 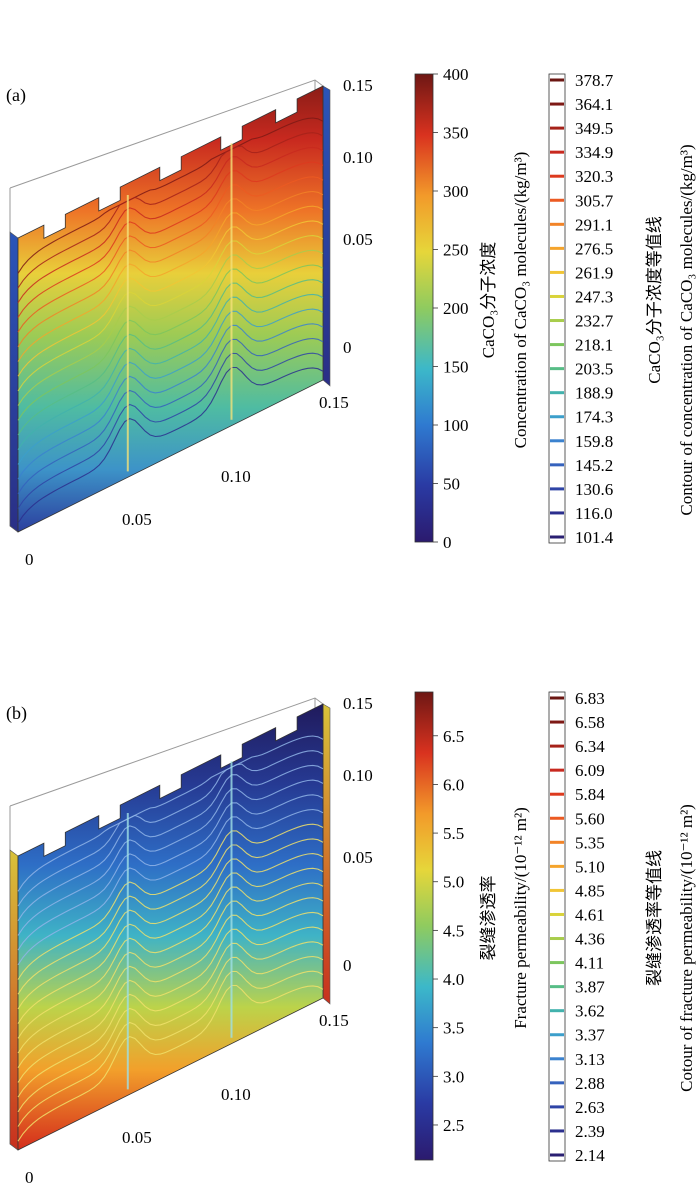 I want to click on colorbar-tick-label: 5.0, so click(x=453, y=882).